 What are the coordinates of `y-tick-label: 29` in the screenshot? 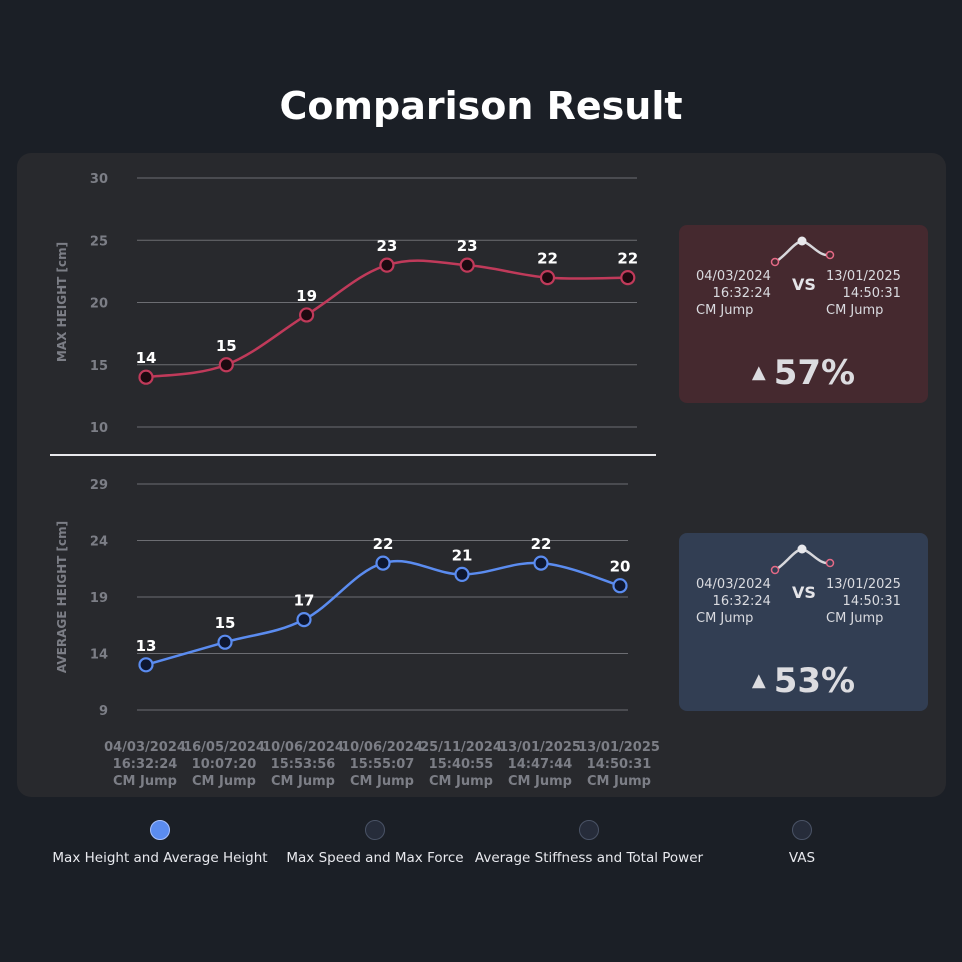 It's located at (99, 485).